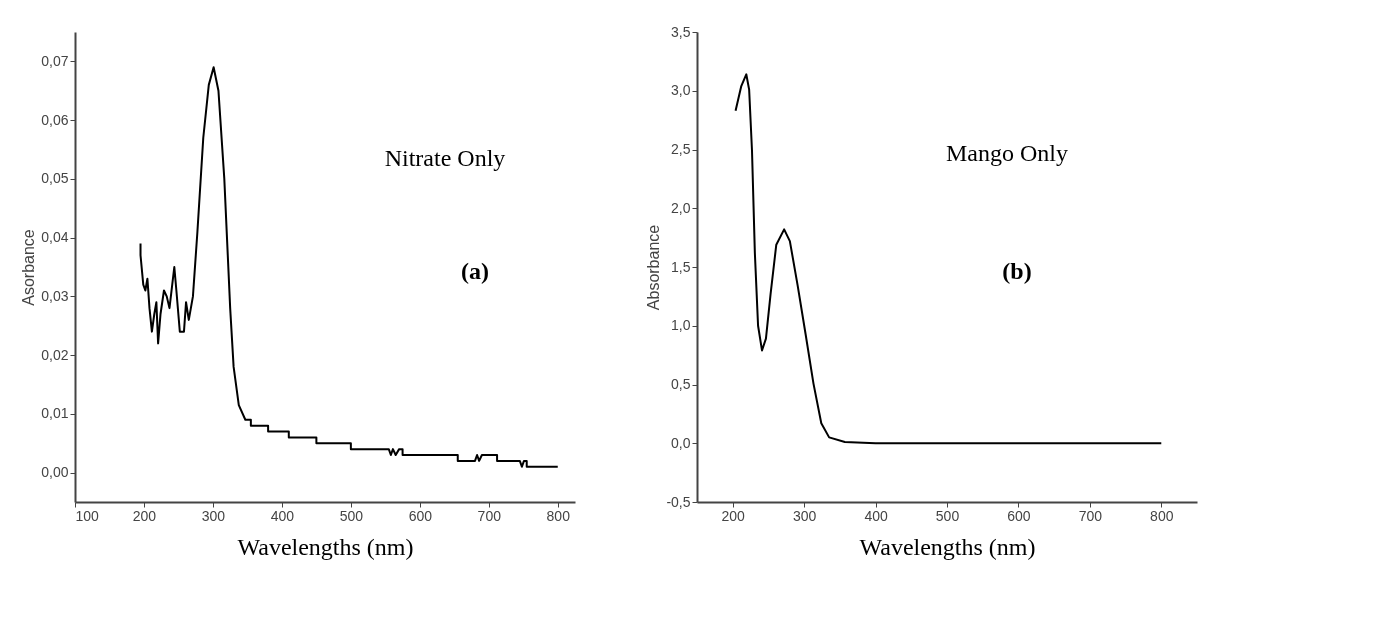 This screenshot has width=1400, height=644. Describe the element at coordinates (55, 295) in the screenshot. I see `y-tick-label: 0,03` at that location.